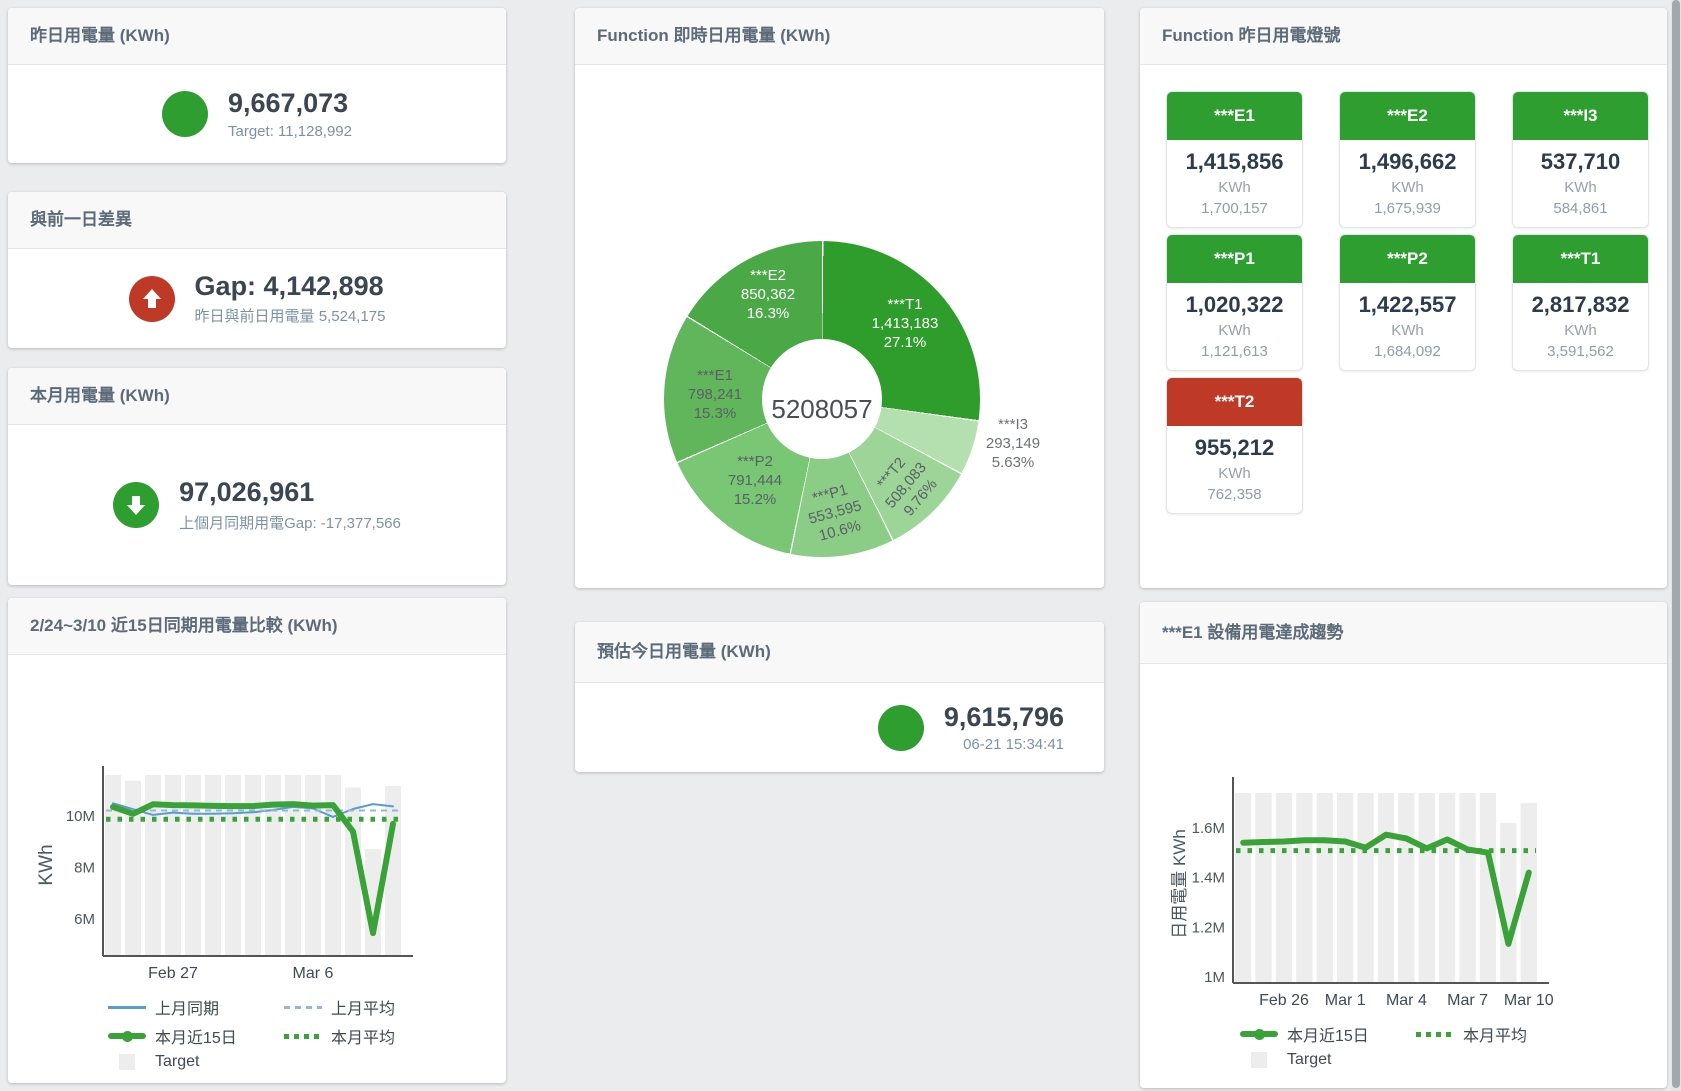  I want to click on card-title: Function 昨日用電燈號, so click(1403, 36).